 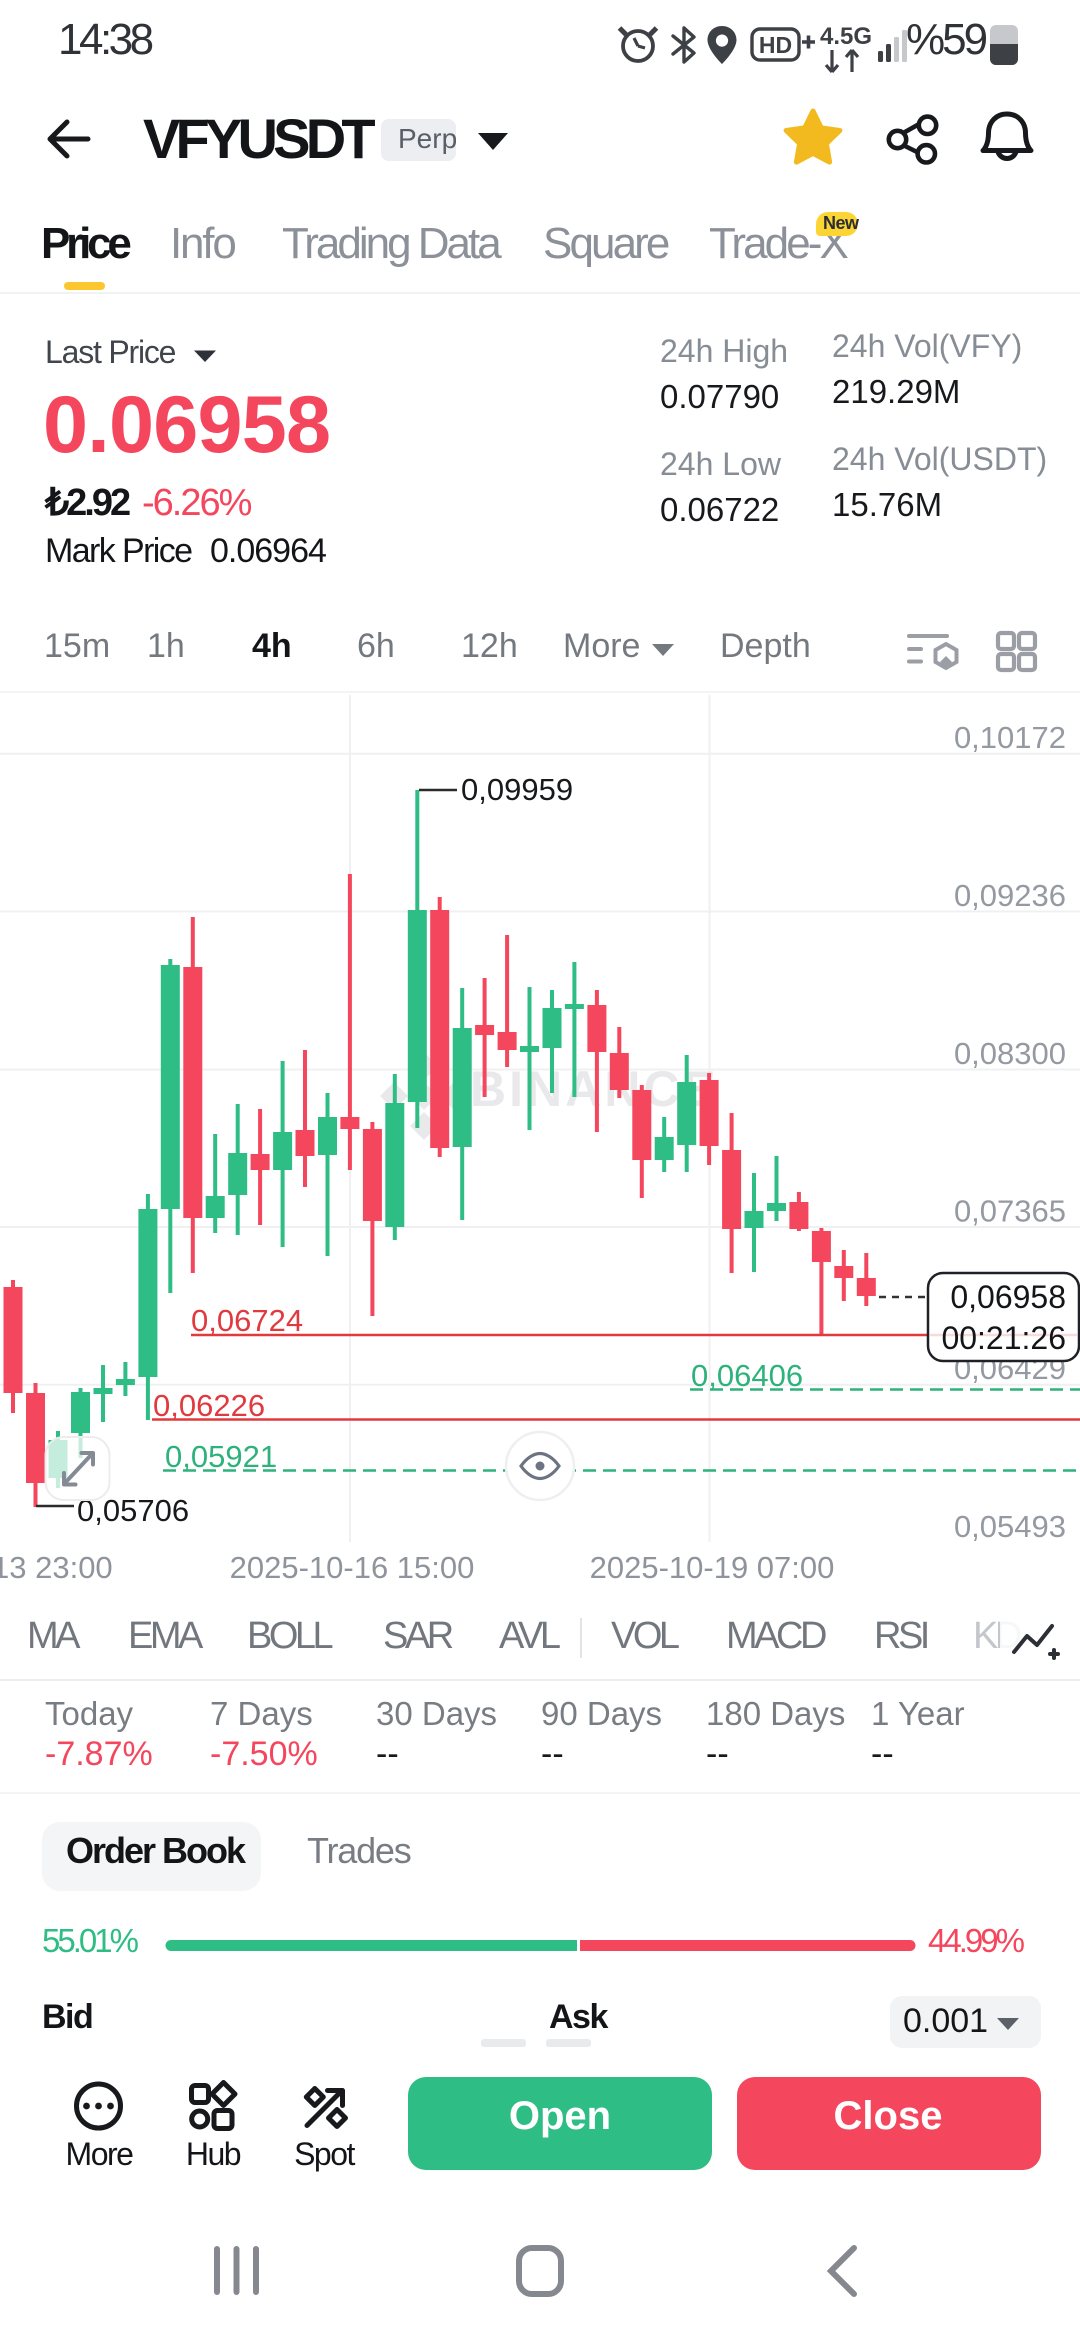 What do you see at coordinates (517, 789) in the screenshot?
I see `svg-text: 0,09959` at bounding box center [517, 789].